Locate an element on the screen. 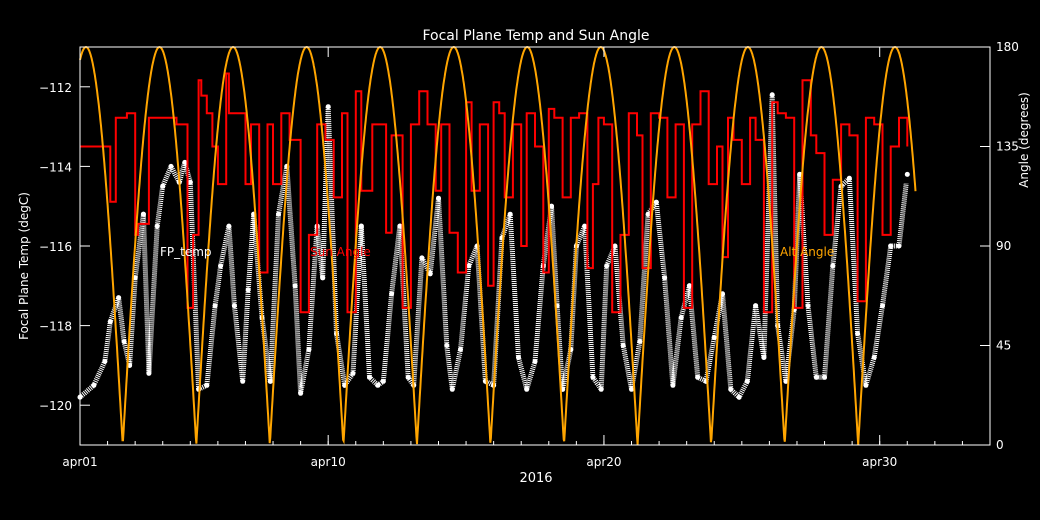 The width and height of the screenshot is (1040, 520). x-tick-label: apr30 is located at coordinates (879, 462).